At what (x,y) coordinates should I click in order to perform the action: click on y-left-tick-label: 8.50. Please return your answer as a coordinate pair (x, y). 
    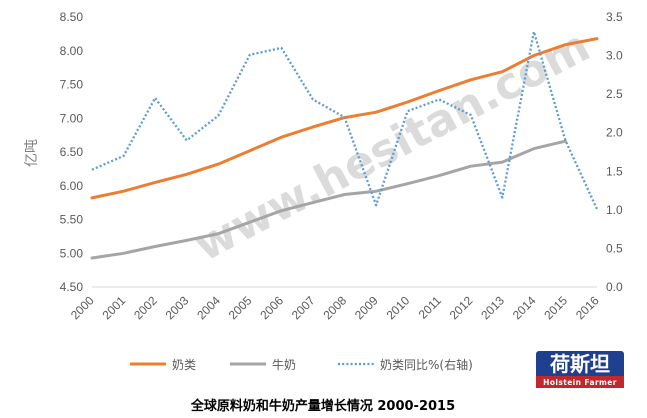
    Looking at the image, I should click on (72, 17).